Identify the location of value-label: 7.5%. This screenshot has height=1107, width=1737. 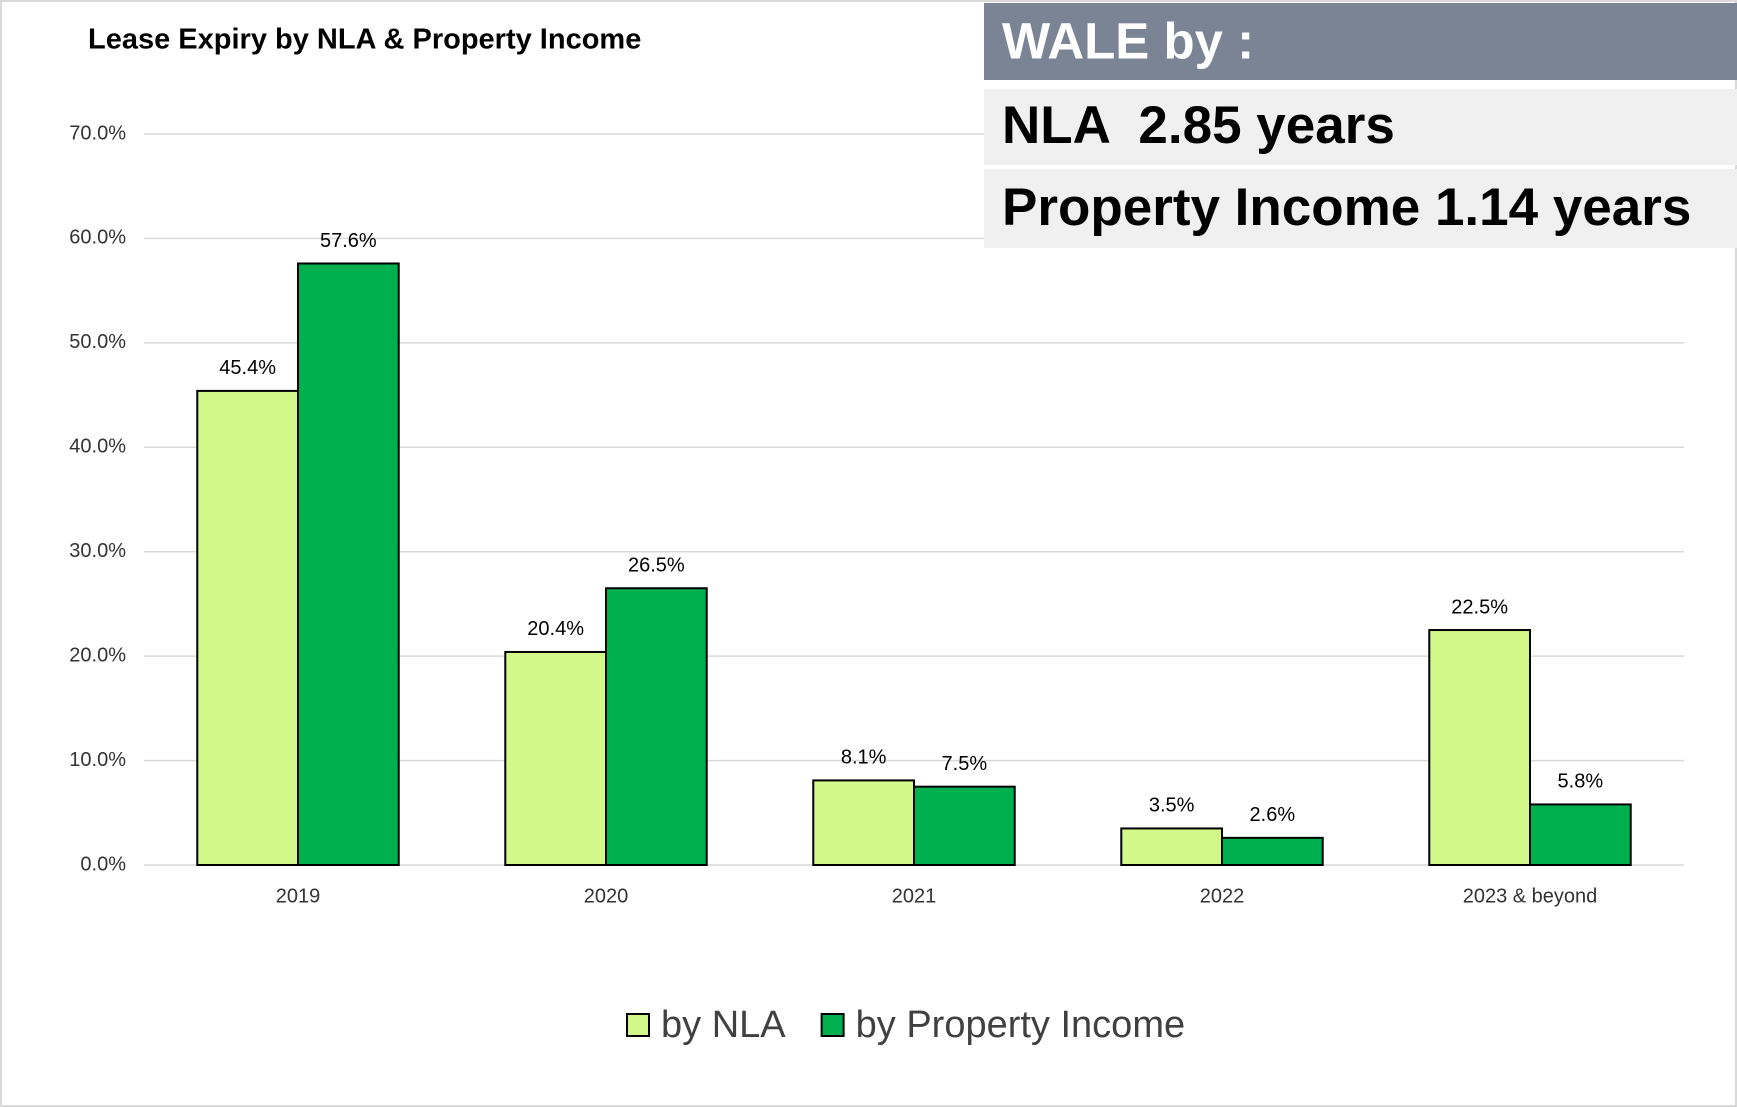
(965, 764).